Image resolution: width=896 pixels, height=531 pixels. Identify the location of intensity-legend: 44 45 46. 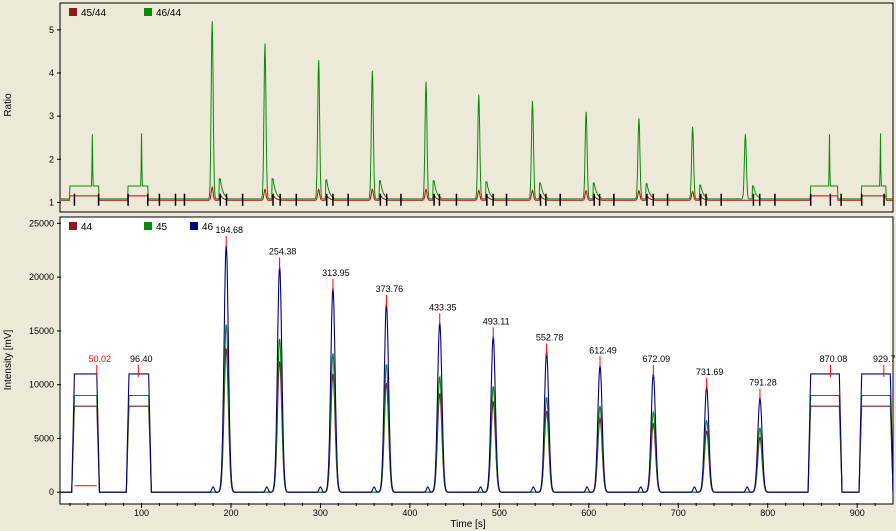
(141, 227).